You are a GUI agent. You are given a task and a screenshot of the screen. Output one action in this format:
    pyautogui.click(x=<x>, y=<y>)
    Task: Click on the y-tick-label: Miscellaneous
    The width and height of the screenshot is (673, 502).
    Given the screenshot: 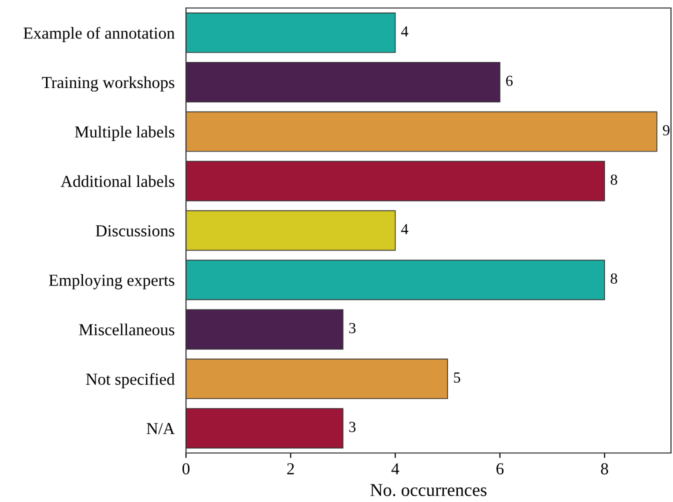 What is the action you would take?
    pyautogui.click(x=126, y=330)
    